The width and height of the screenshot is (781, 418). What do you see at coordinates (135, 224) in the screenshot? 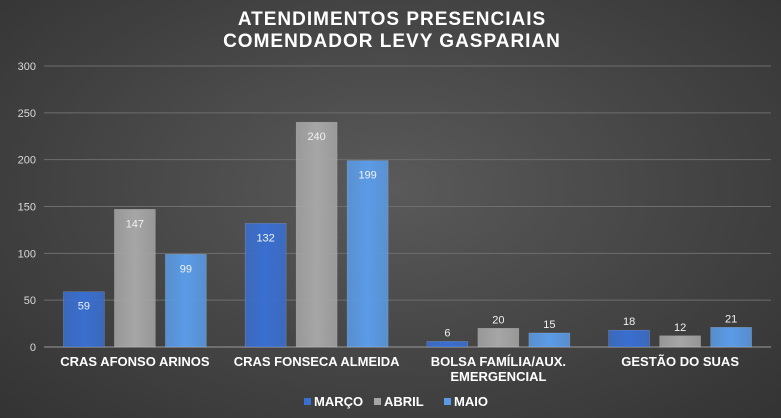
I see `data-label: 147` at bounding box center [135, 224].